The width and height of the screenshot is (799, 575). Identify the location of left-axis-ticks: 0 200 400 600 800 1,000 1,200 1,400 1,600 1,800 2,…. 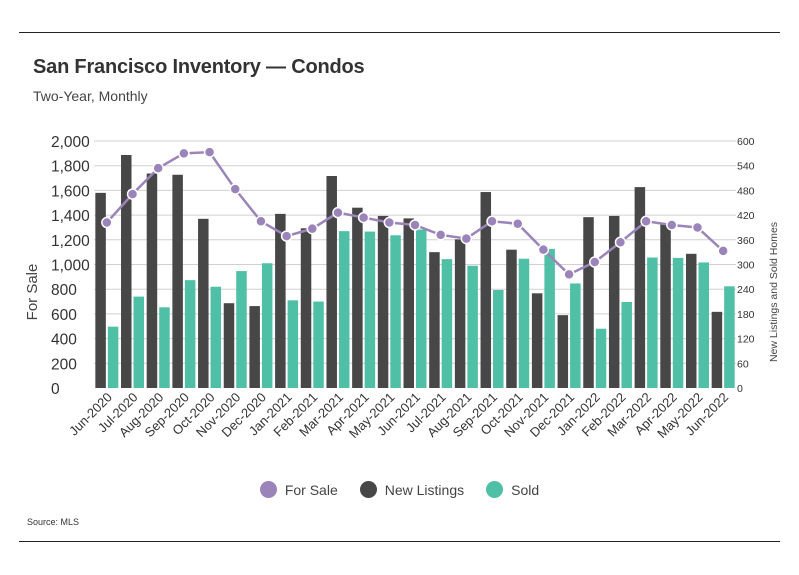
(70, 266).